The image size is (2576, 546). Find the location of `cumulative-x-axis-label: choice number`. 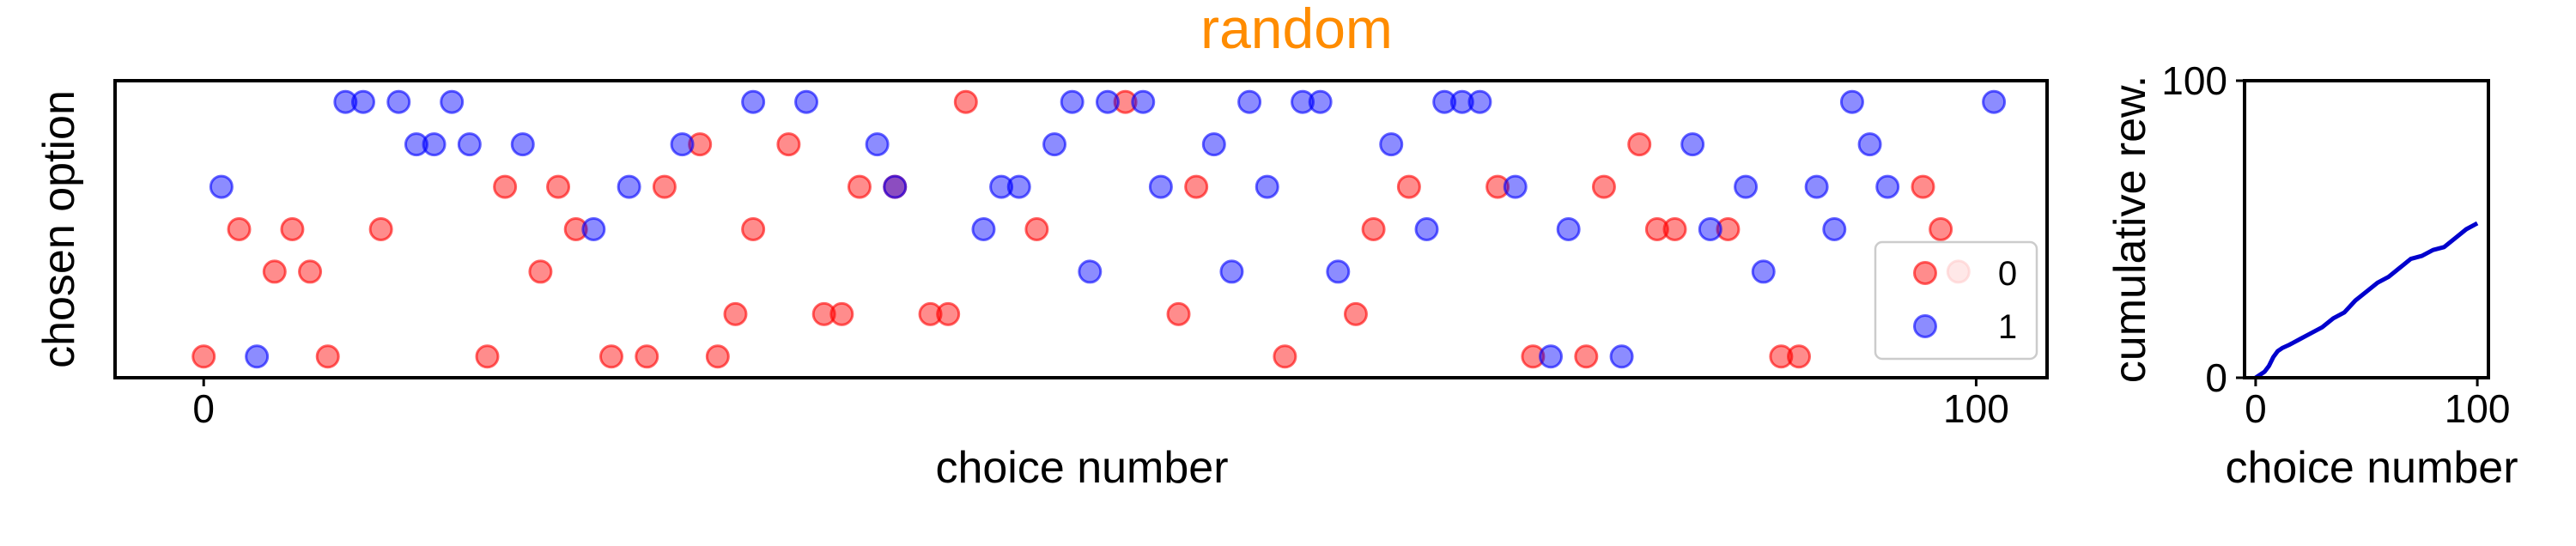

cumulative-x-axis-label: choice number is located at coordinates (2371, 468).